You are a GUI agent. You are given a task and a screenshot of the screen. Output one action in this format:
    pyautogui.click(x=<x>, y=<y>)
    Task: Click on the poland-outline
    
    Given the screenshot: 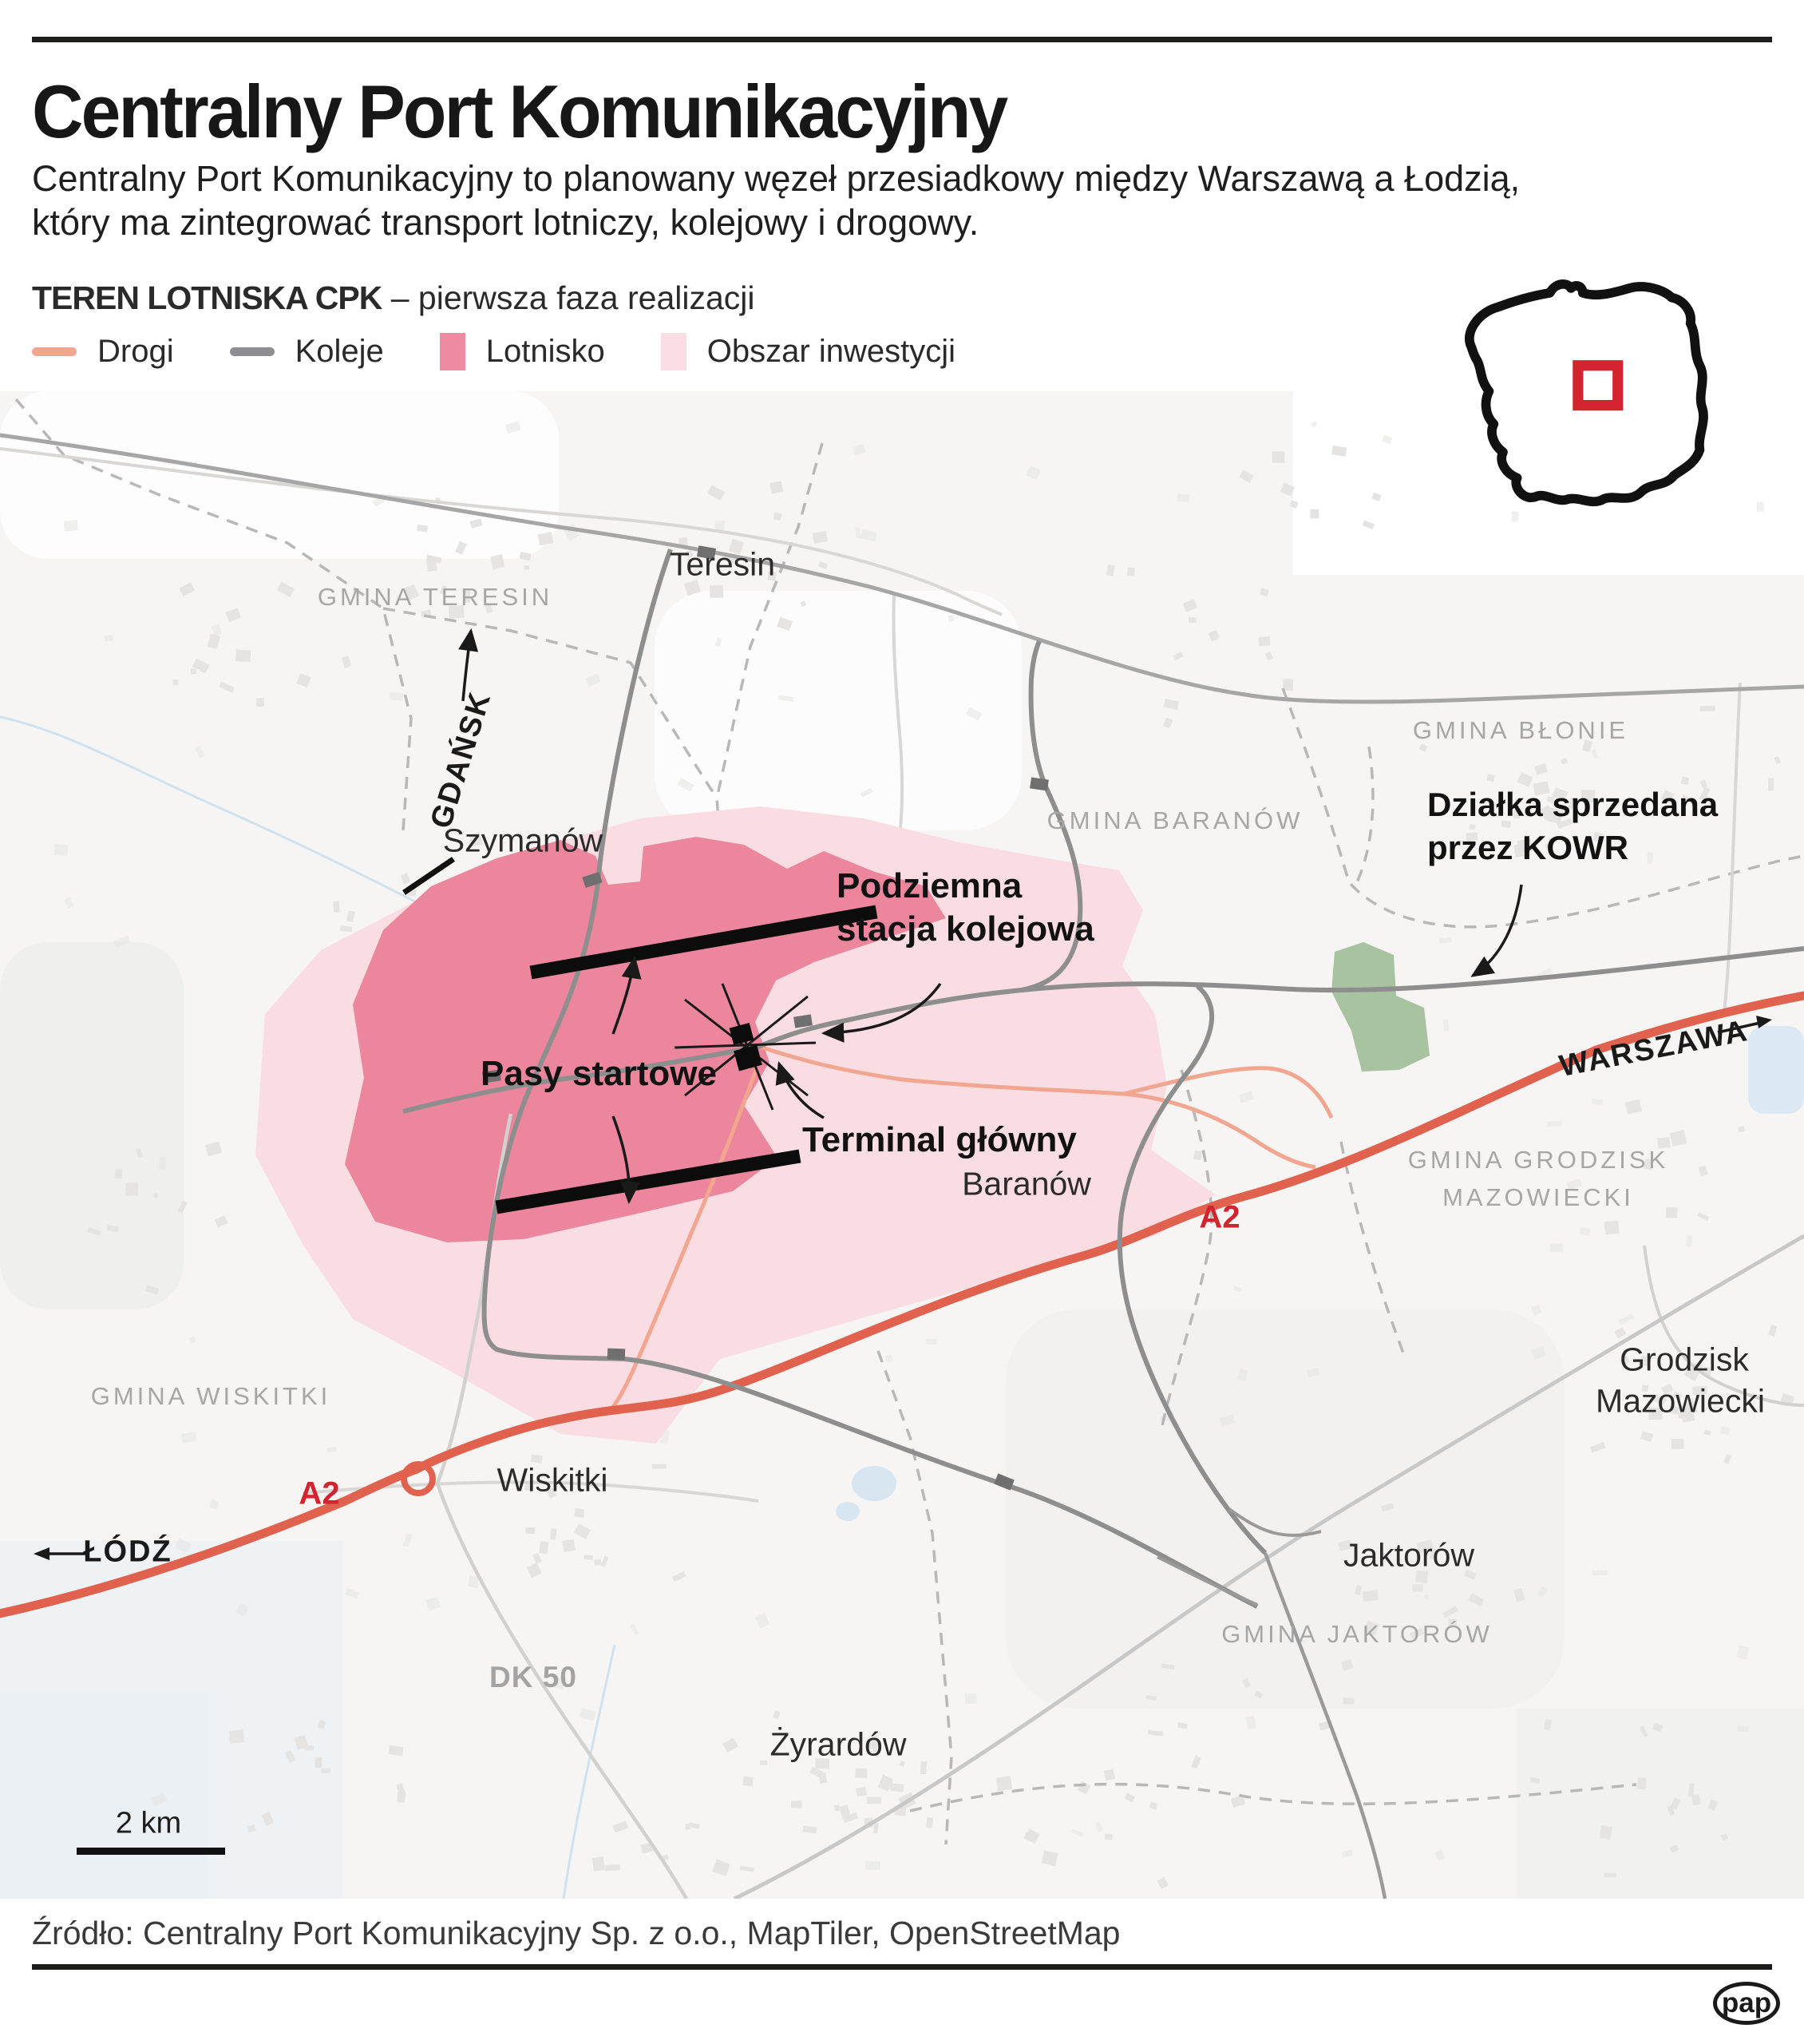 What is the action you would take?
    pyautogui.click(x=1586, y=393)
    